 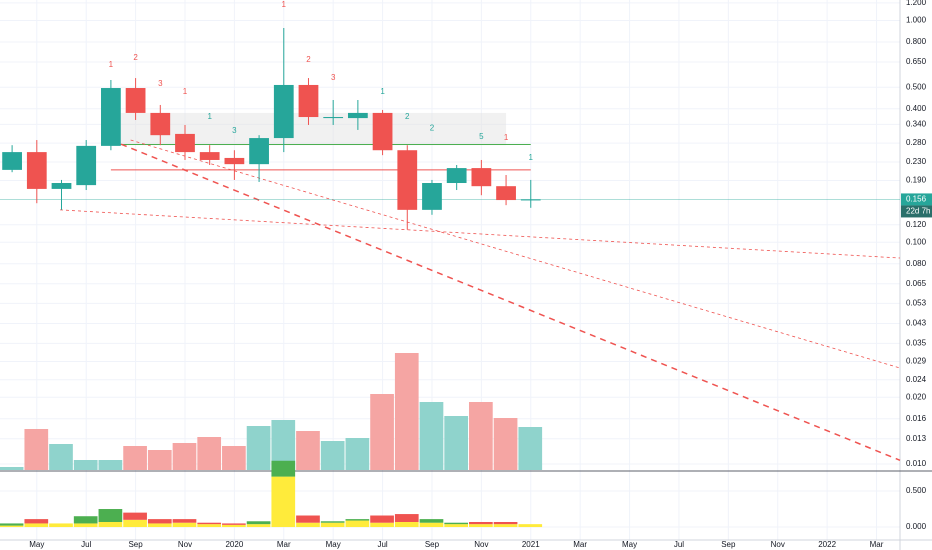 What do you see at coordinates (916, 303) in the screenshot?
I see `y-tick-label: 0.053` at bounding box center [916, 303].